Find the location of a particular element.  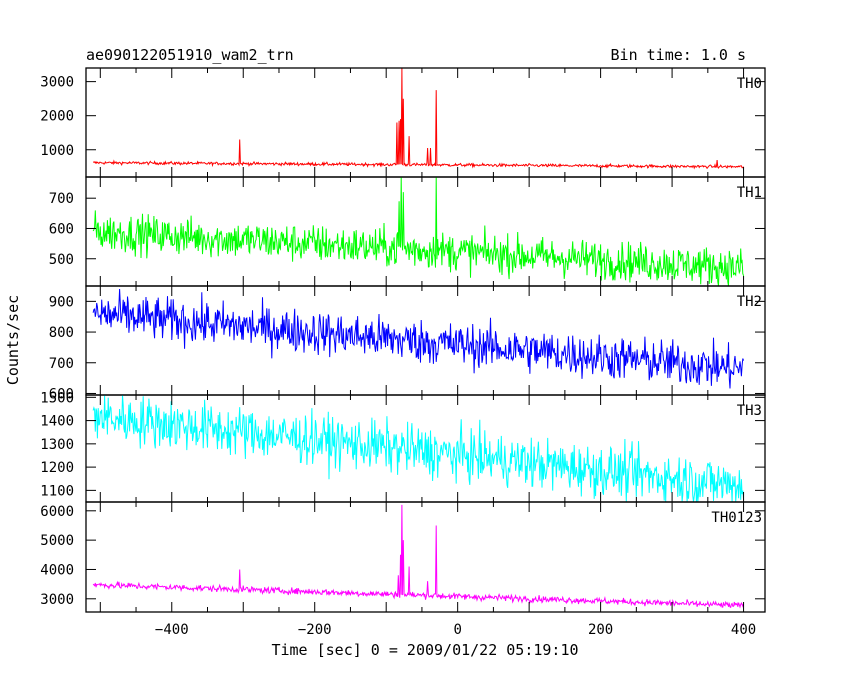

y-tick-label: 1300 is located at coordinates (57, 445).